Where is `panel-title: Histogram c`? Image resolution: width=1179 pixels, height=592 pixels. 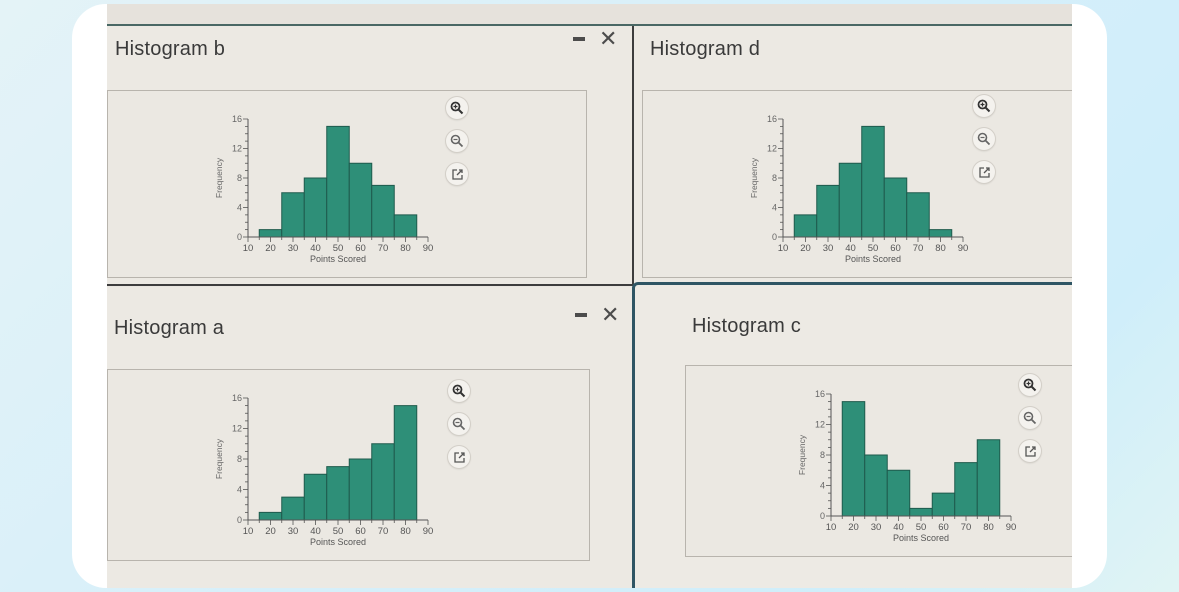 panel-title: Histogram c is located at coordinates (746, 326).